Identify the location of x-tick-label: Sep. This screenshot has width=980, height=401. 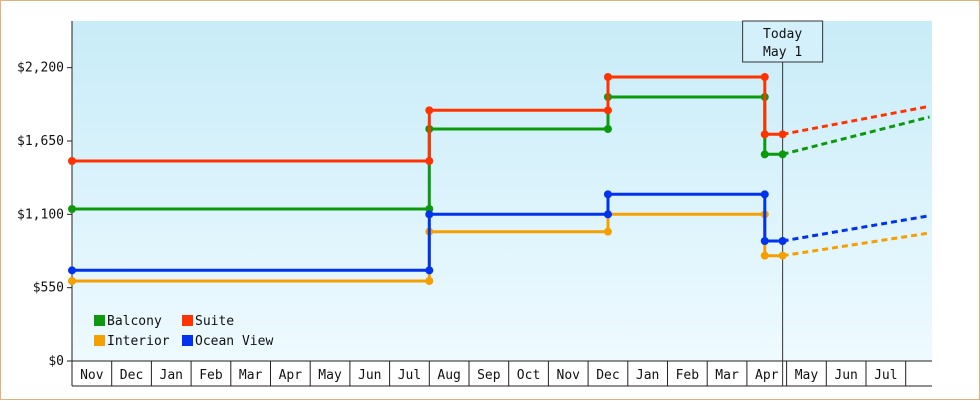
(489, 375).